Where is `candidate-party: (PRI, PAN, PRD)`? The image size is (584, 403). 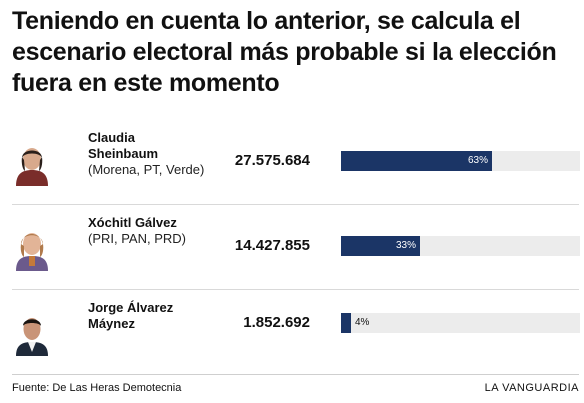
candidate-party: (PRI, PAN, PRD) is located at coordinates (137, 238).